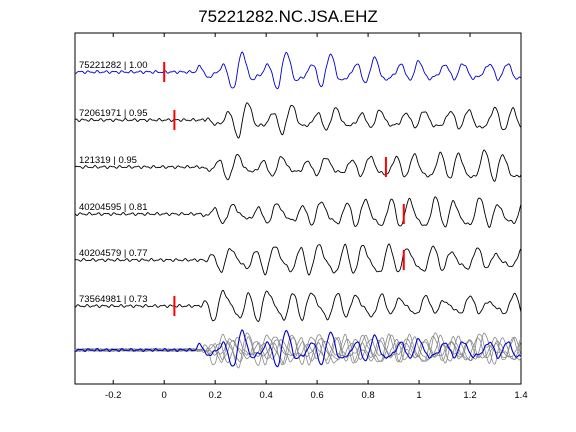 This screenshot has width=576, height=432. What do you see at coordinates (164, 395) in the screenshot?
I see `x-tick-label-1: 0` at bounding box center [164, 395].